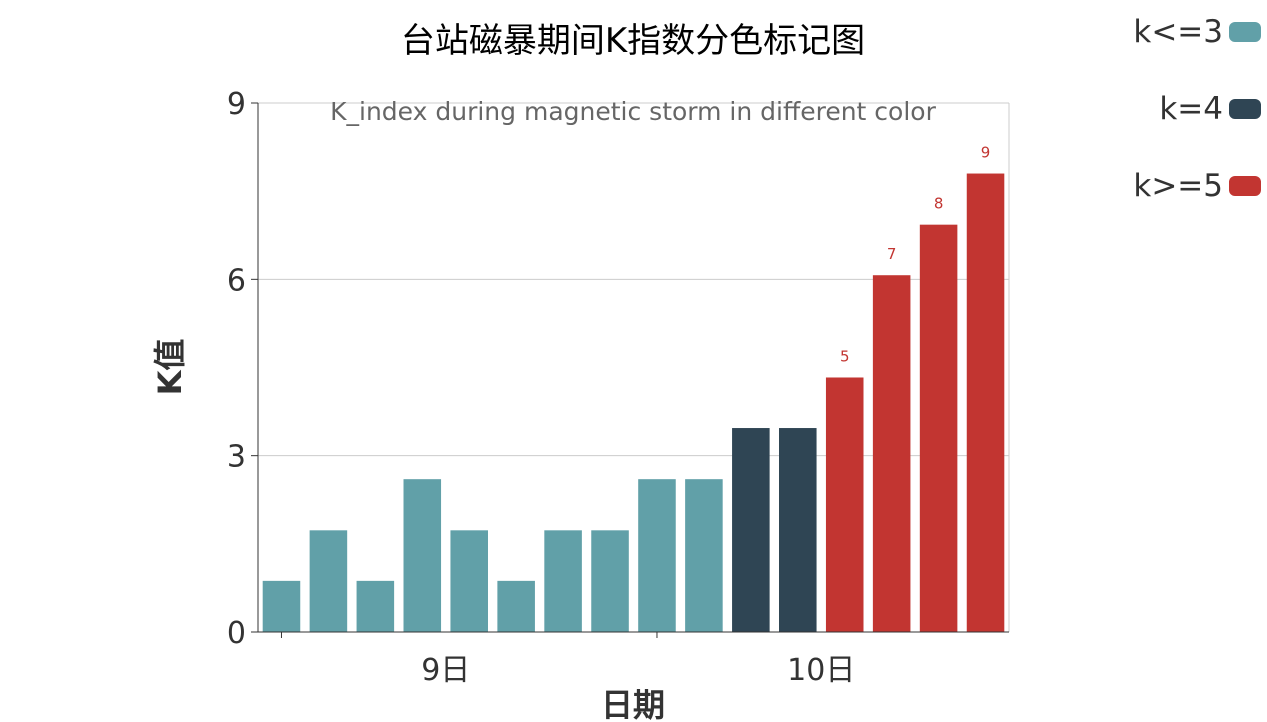 This screenshot has width=1267, height=722. Describe the element at coordinates (170, 367) in the screenshot. I see `y-axis-label: K值` at that location.